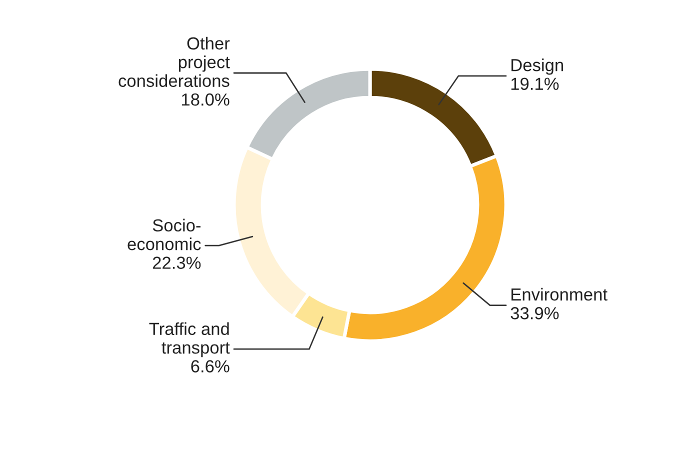 The image size is (683, 467). I want to click on slice-label: Socio- economic, so click(164, 234).